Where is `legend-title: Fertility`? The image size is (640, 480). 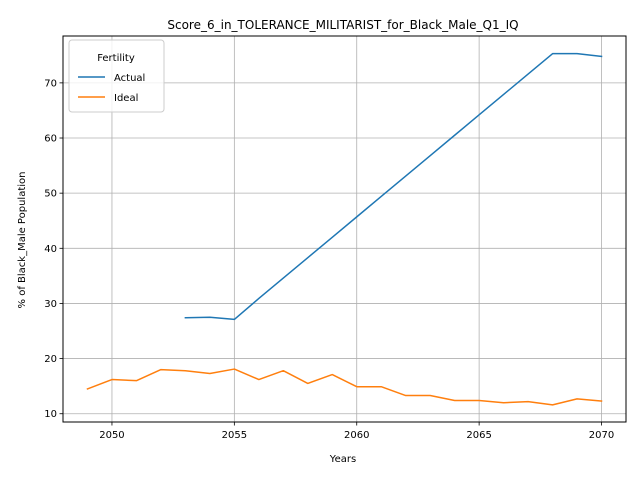 legend-title: Fertility is located at coordinates (116, 58).